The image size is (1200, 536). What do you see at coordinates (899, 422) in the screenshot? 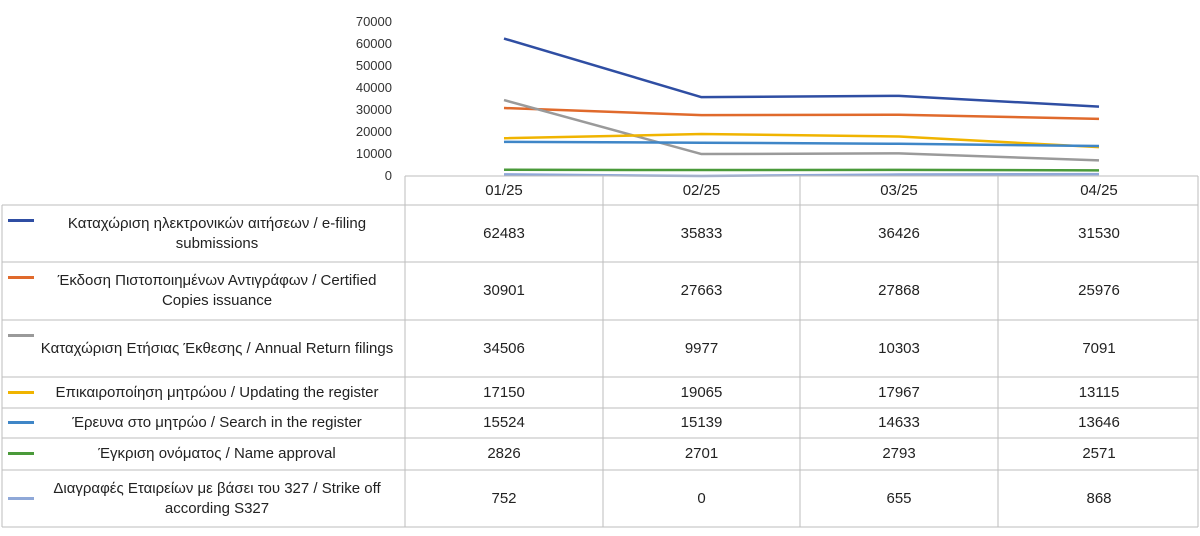
I see `table-cell: 14633` at bounding box center [899, 422].